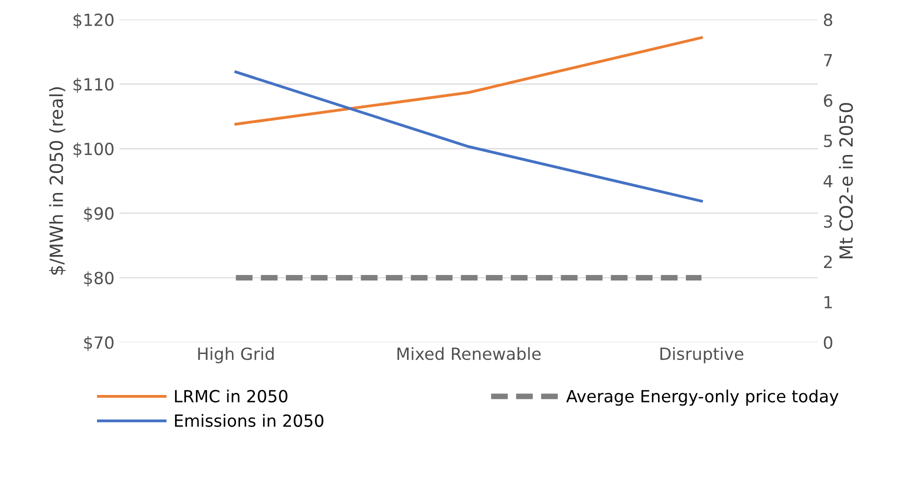 Image resolution: width=919 pixels, height=489 pixels. I want to click on y2-tick-label: 5, so click(828, 141).